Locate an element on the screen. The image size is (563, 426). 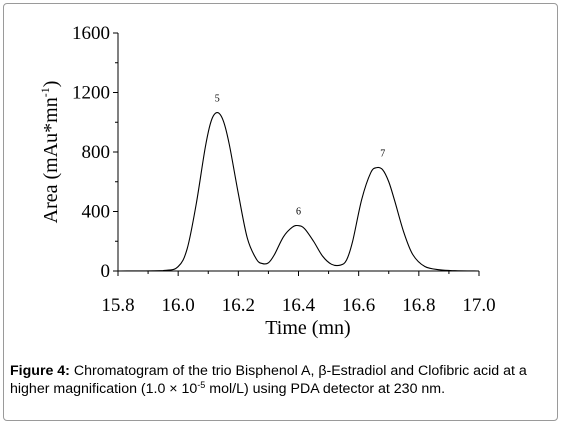
caption-text-2: mol/L) using PDA detector at 230 nm. is located at coordinates (325, 389).